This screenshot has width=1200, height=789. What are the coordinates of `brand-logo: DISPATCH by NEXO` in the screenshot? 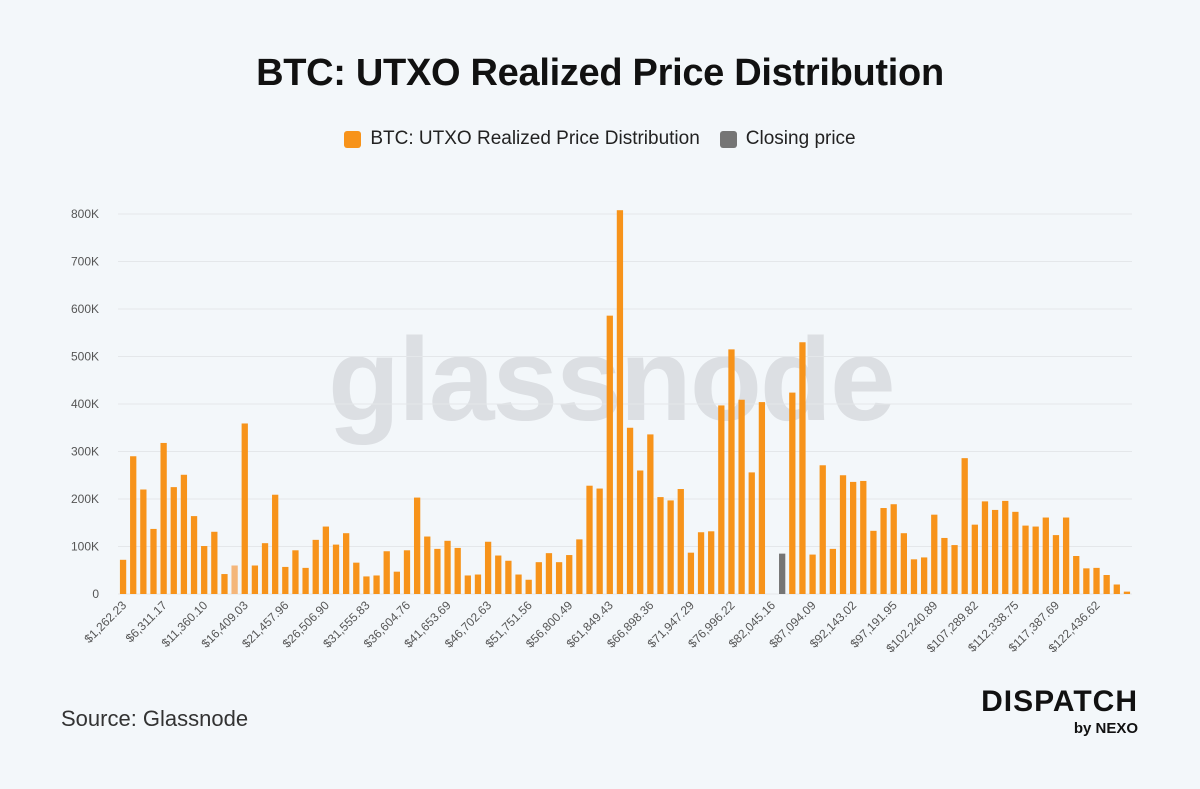 It's located at (1059, 711).